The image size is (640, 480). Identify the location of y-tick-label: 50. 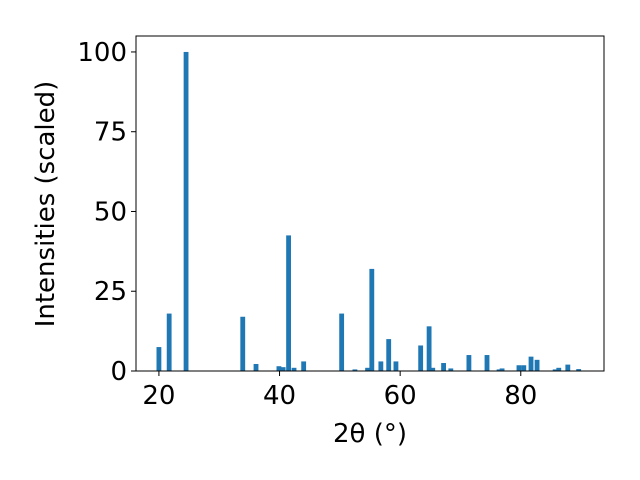
(110, 212).